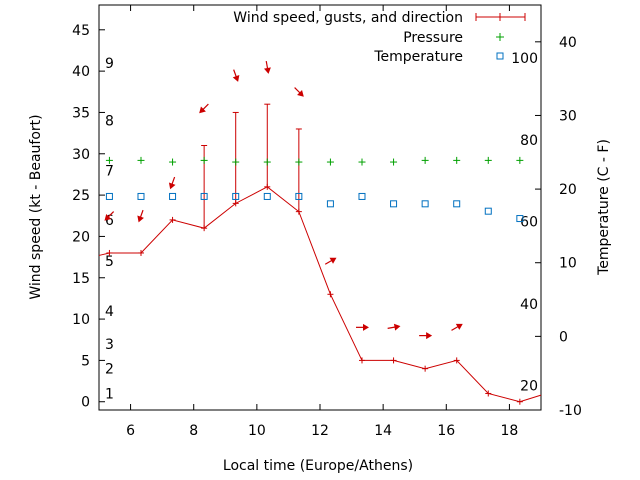 The width and height of the screenshot is (640, 480). What do you see at coordinates (348, 18) in the screenshot?
I see `legend-label-wind: Wind speed, gusts, and direction` at bounding box center [348, 18].